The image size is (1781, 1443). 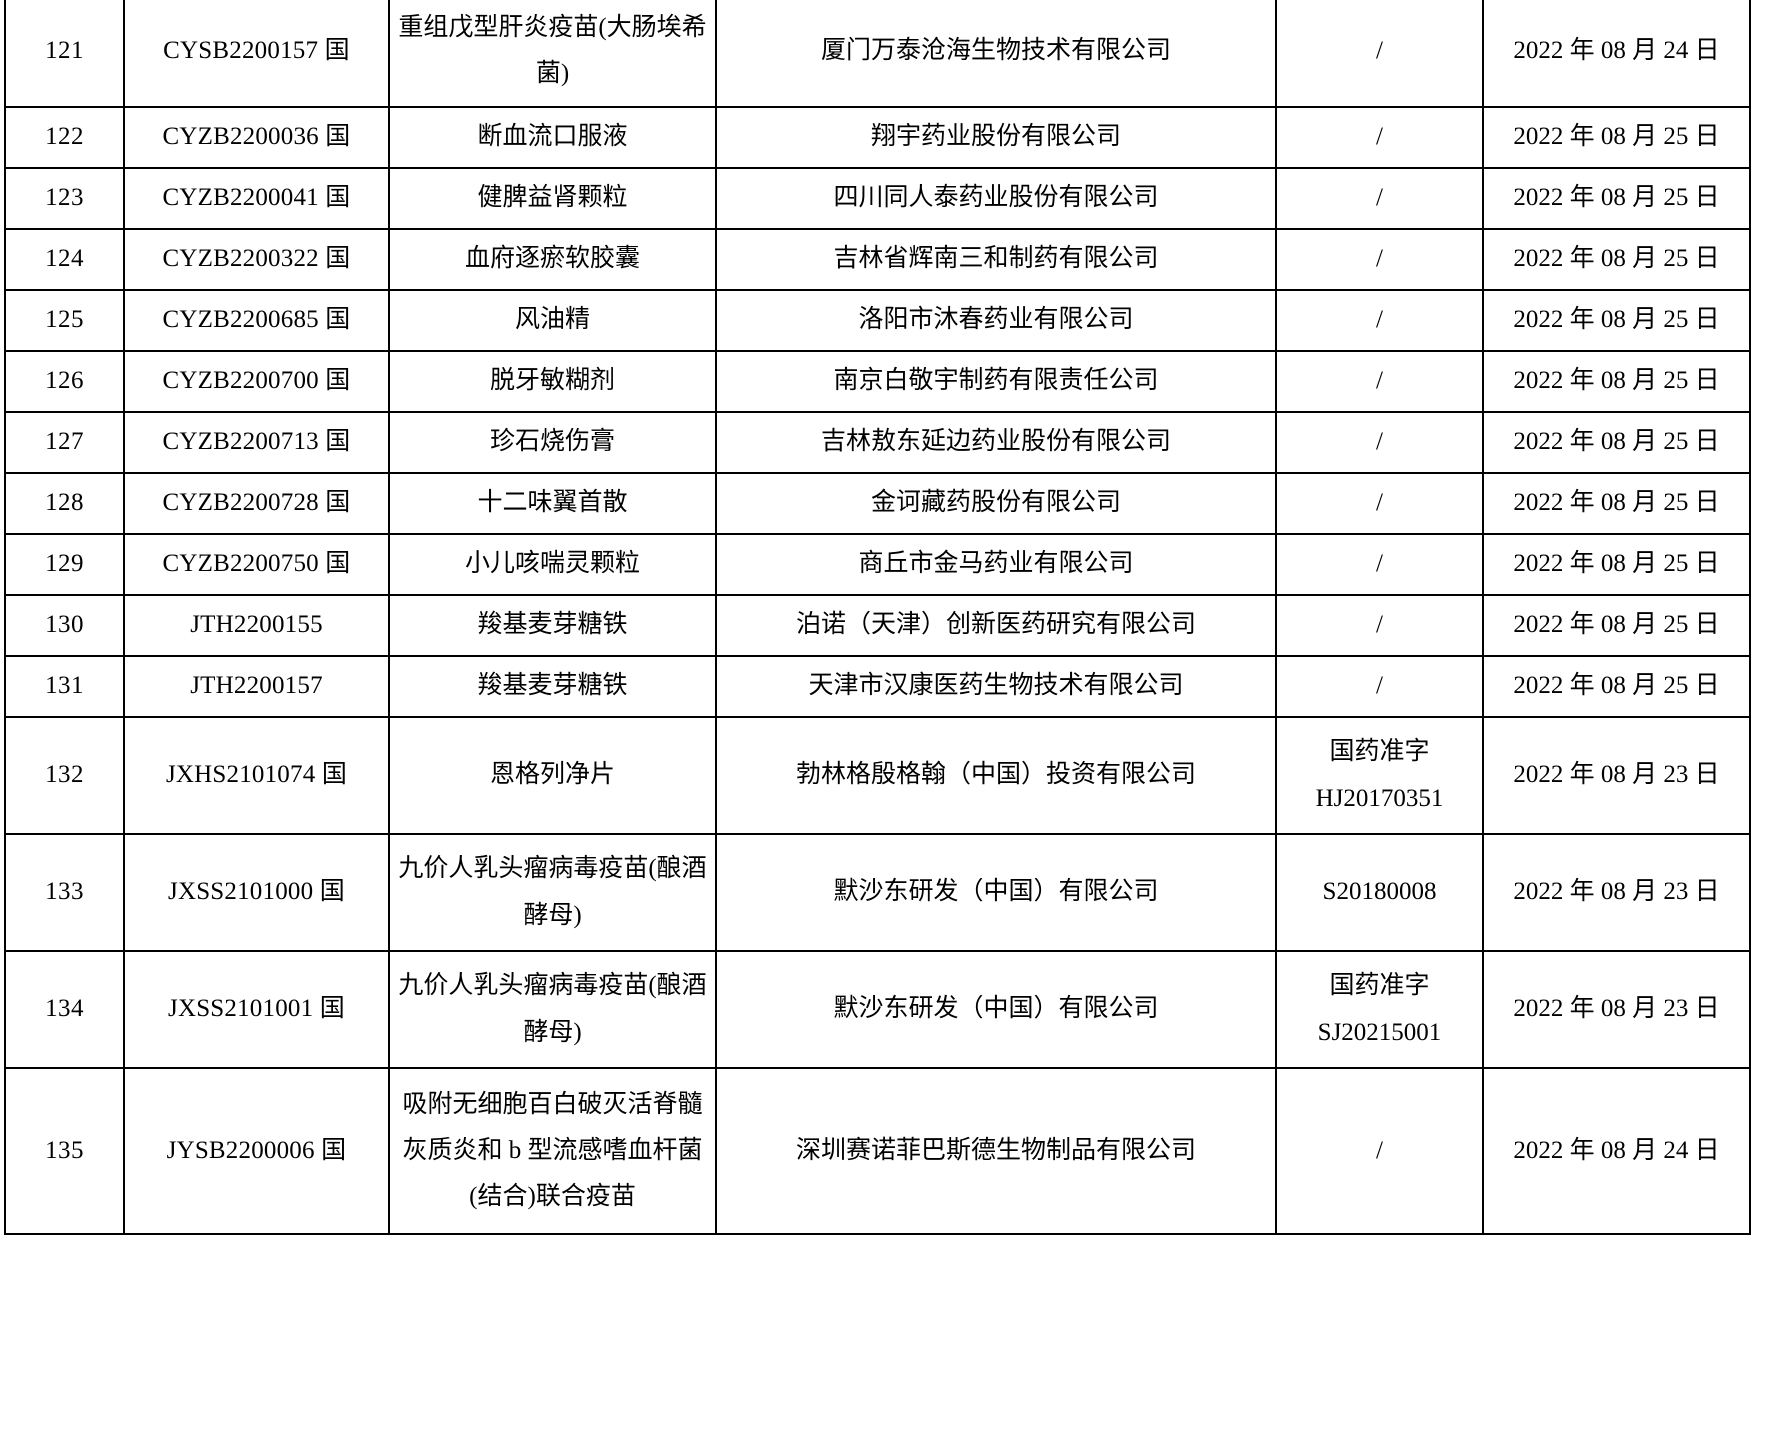 I want to click on cell-acceptance-number: JXSS2101000 国, so click(x=256, y=892).